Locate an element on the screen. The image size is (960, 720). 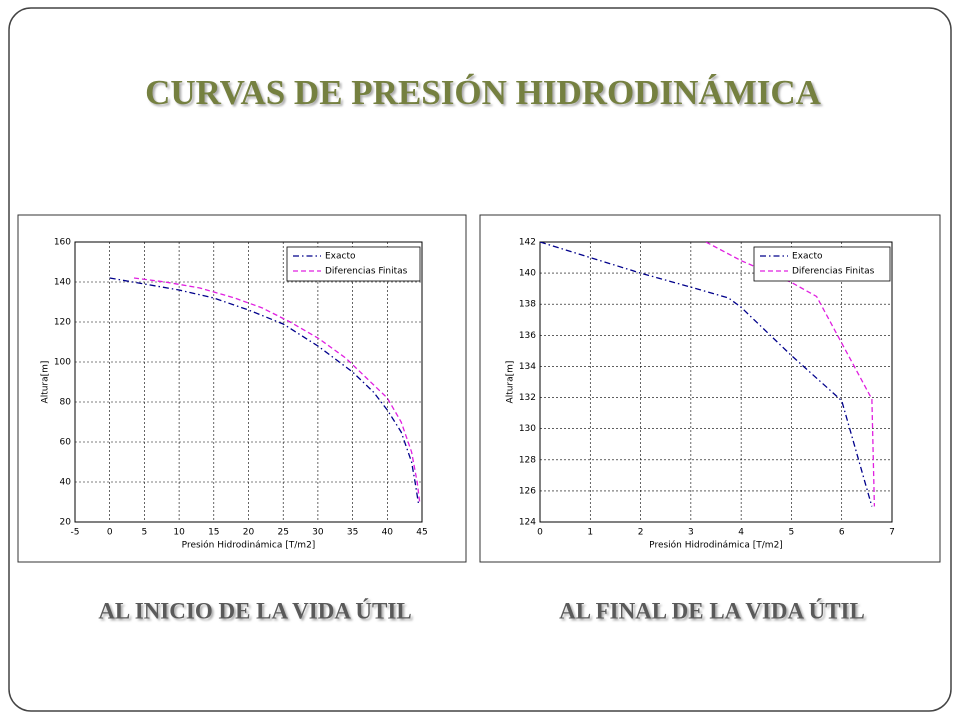
y-tick-label: 60 is located at coordinates (66, 443).